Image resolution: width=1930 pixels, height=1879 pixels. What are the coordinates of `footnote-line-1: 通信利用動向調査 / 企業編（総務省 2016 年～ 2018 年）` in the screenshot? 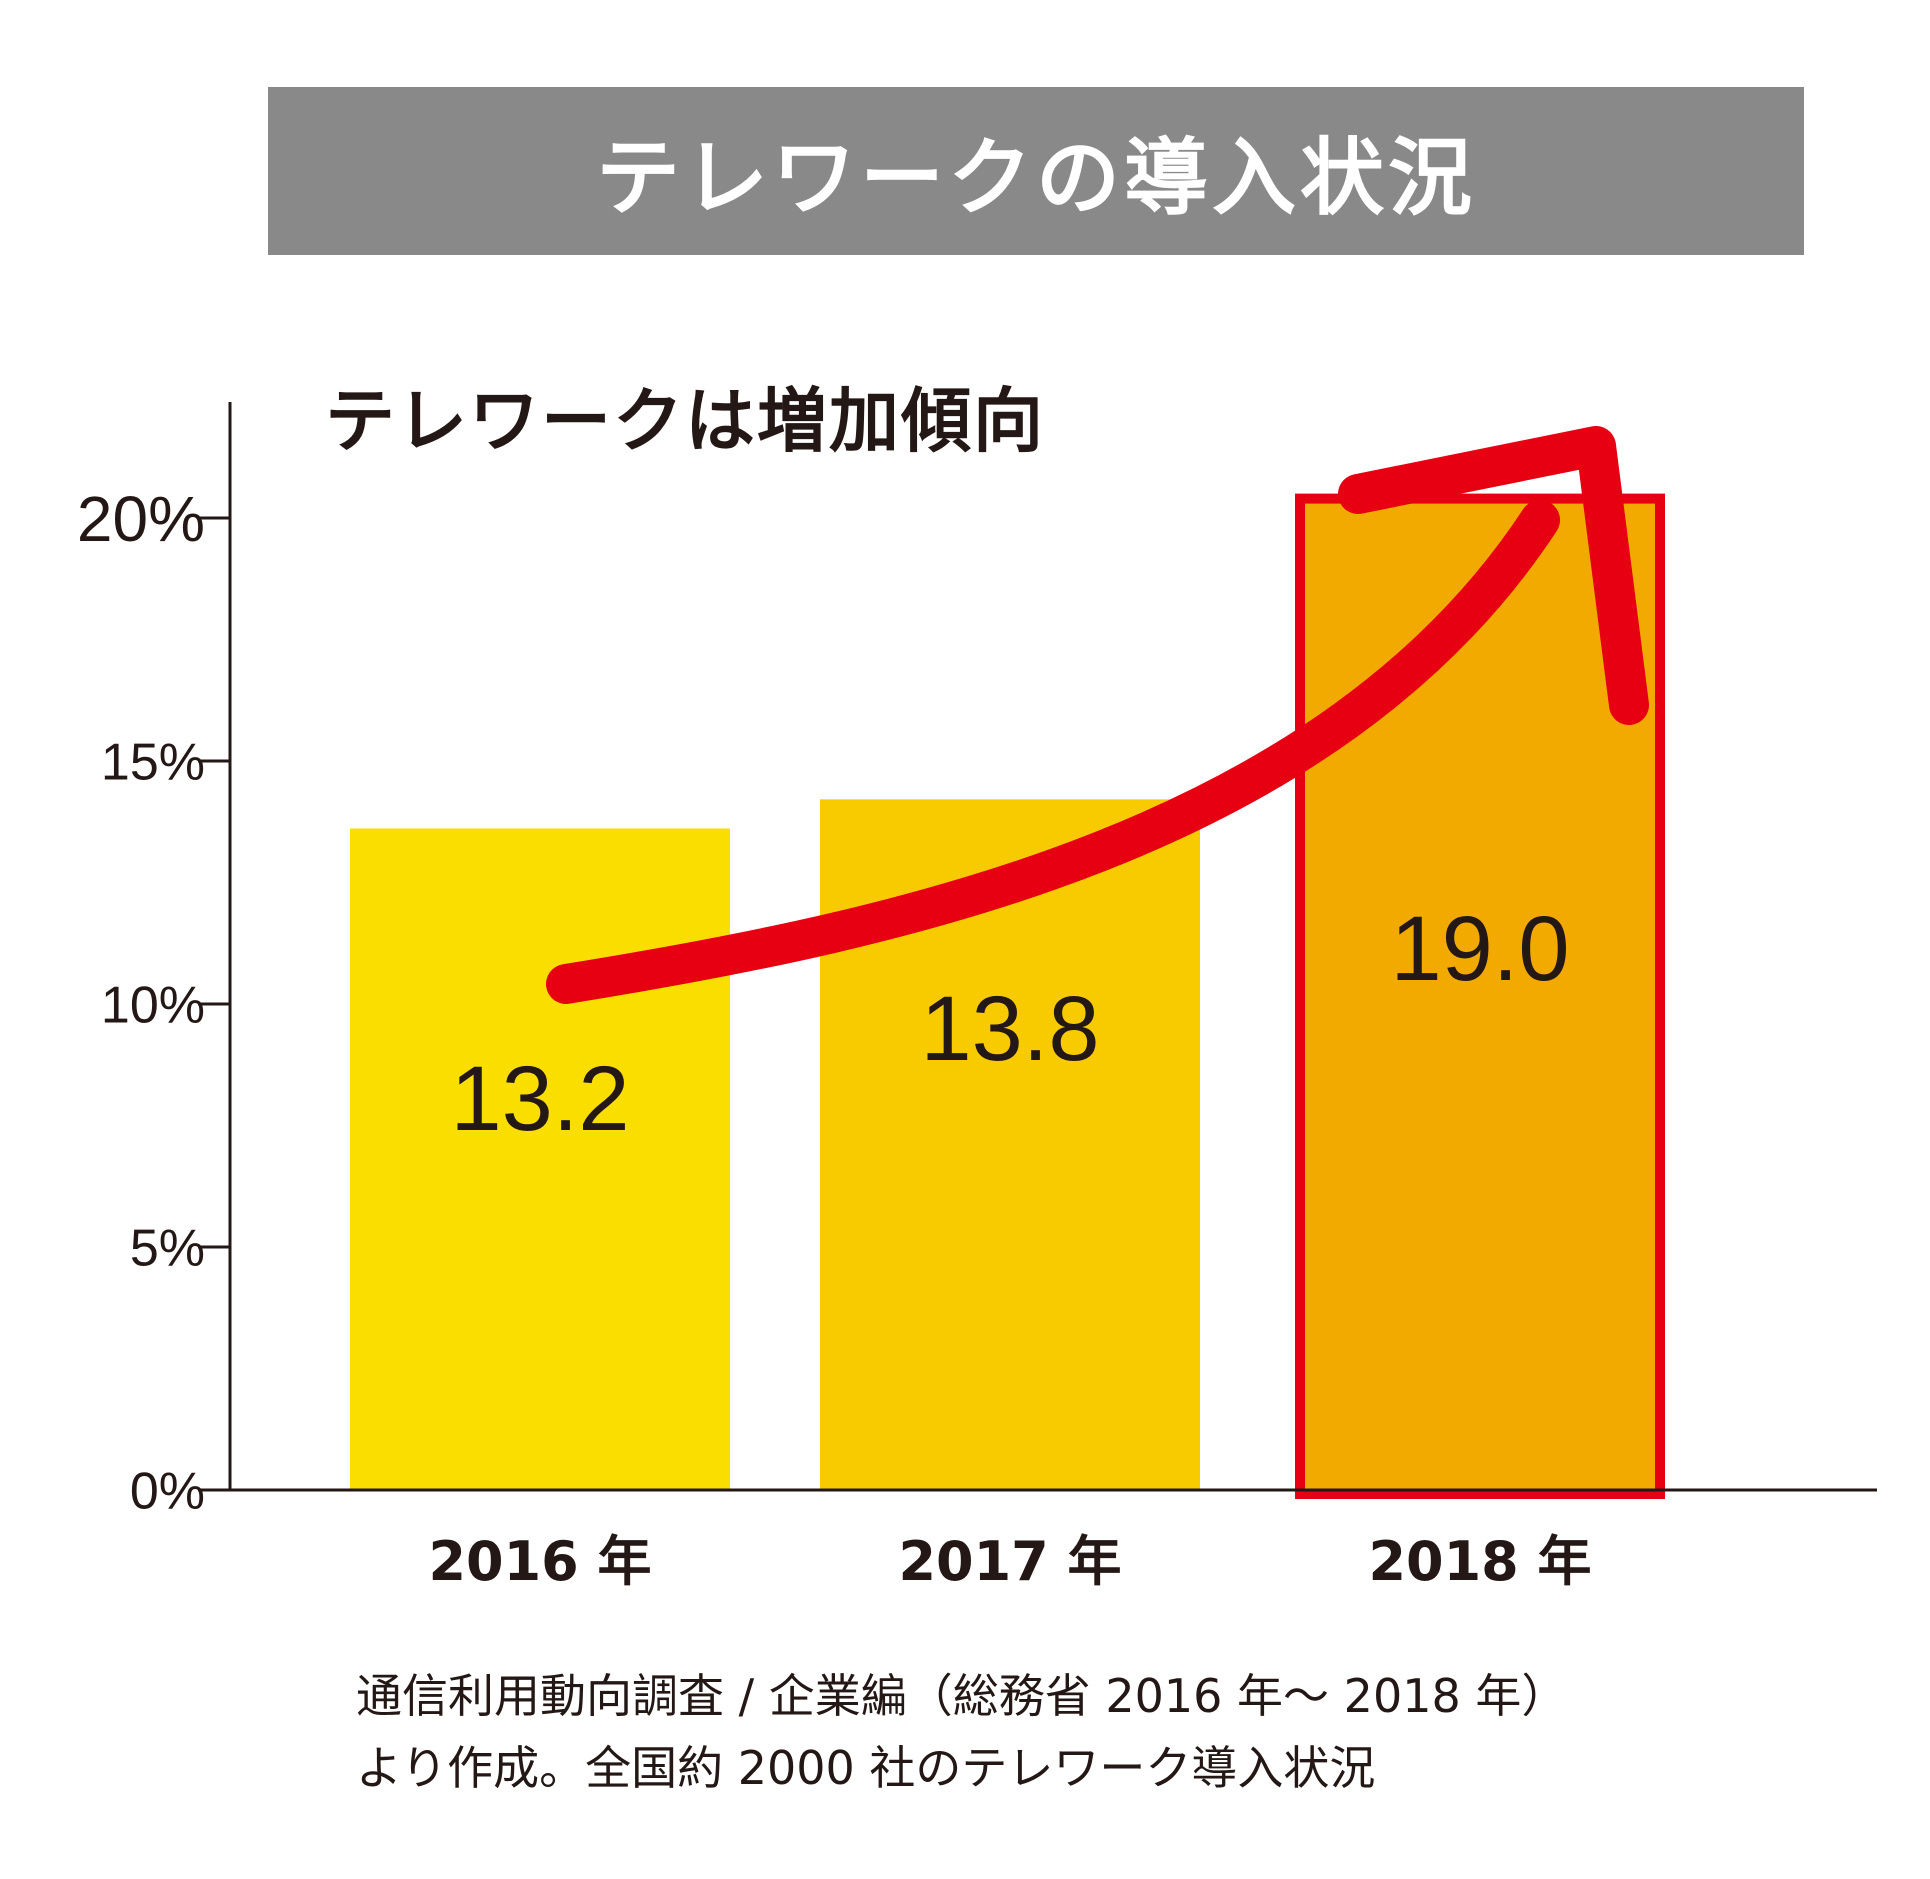 It's located at (962, 1696).